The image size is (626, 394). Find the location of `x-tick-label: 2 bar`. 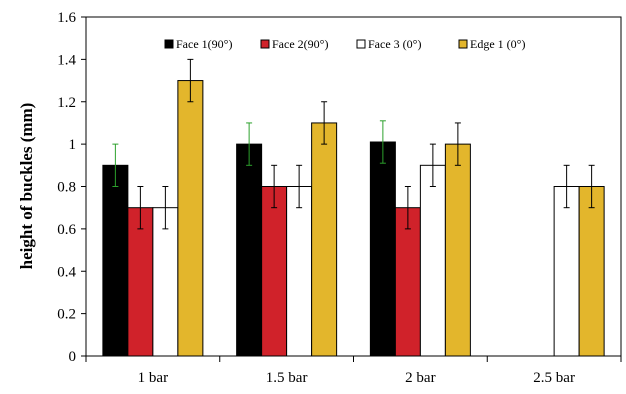

x-tick-label: 2 bar is located at coordinates (420, 378).